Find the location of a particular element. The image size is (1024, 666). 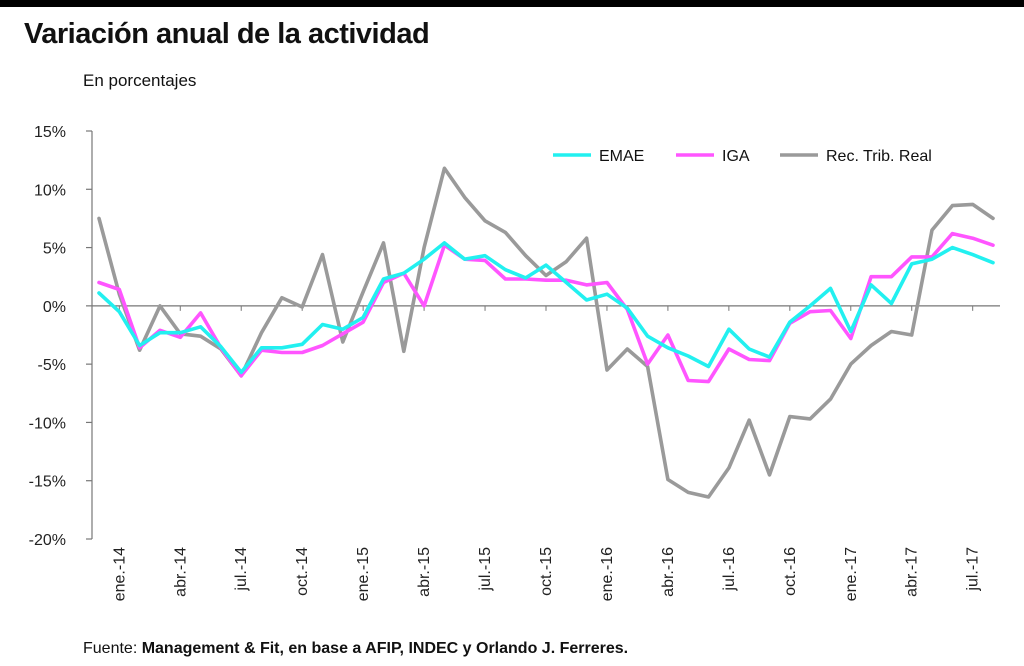

x-tick-label: oct.-14 is located at coordinates (302, 571).